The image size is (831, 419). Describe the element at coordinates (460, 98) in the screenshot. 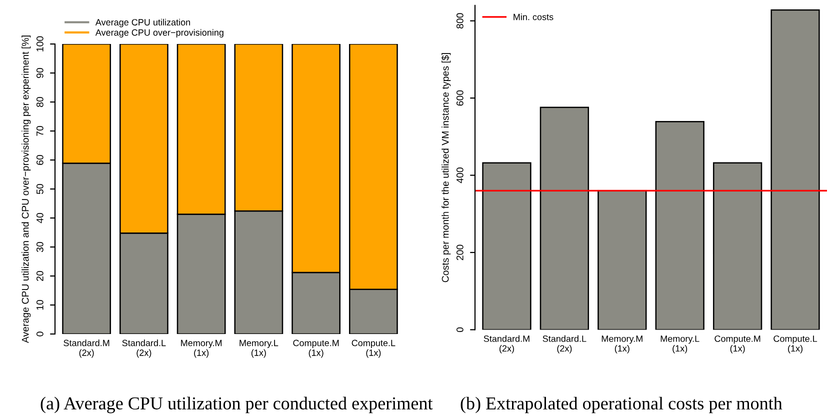

I see `y-tick-label: 600` at that location.